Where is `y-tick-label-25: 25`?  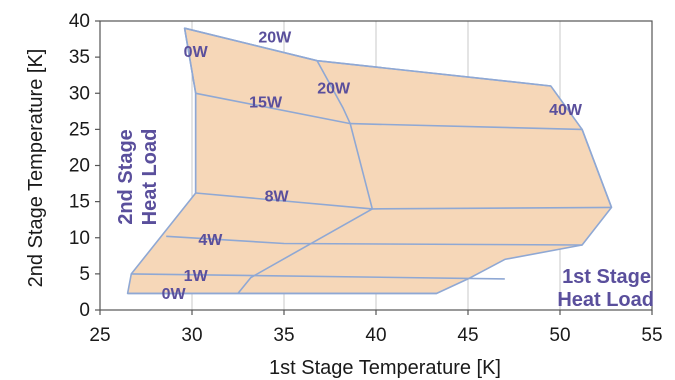
y-tick-label-25: 25 is located at coordinates (79, 129).